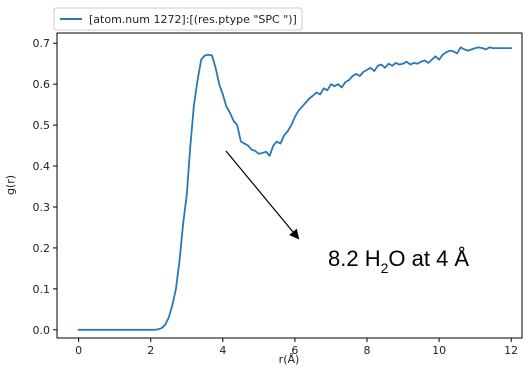 The height and width of the screenshot is (369, 529). What do you see at coordinates (42, 289) in the screenshot?
I see `y-tick-label: 0.1` at bounding box center [42, 289].